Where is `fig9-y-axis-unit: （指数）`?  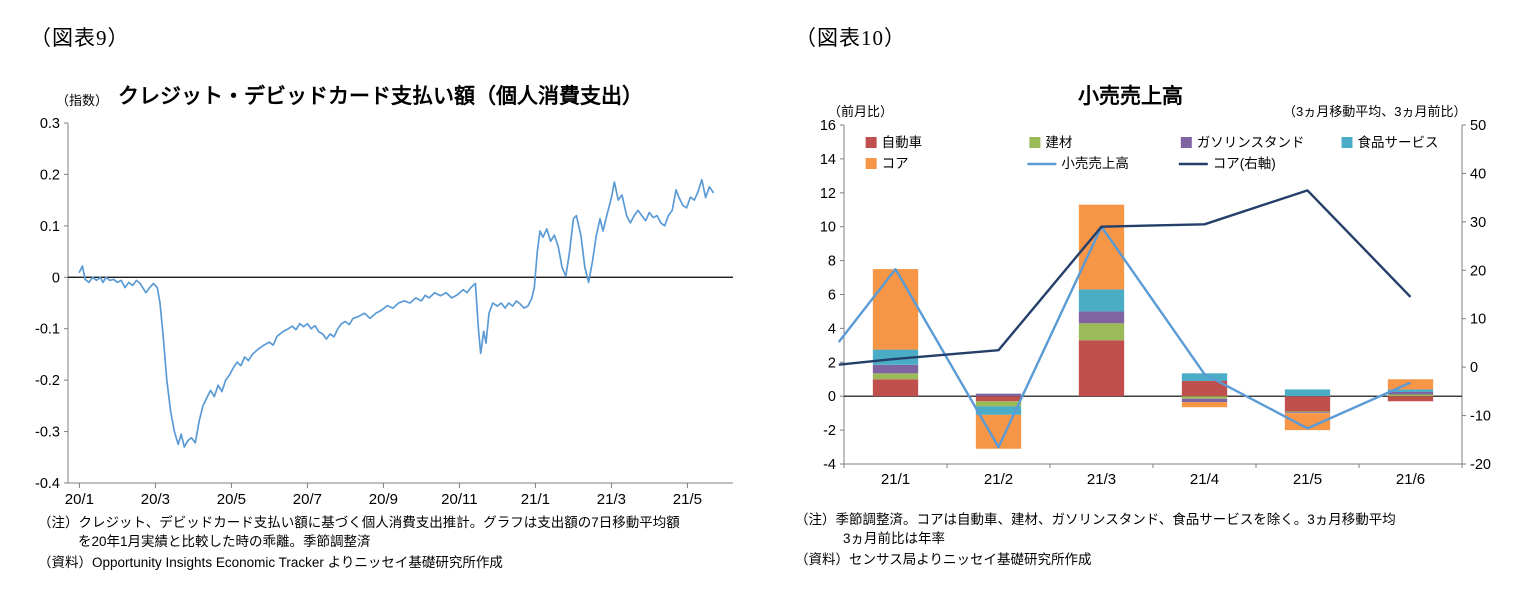
fig9-y-axis-unit: （指数） is located at coordinates (82, 100).